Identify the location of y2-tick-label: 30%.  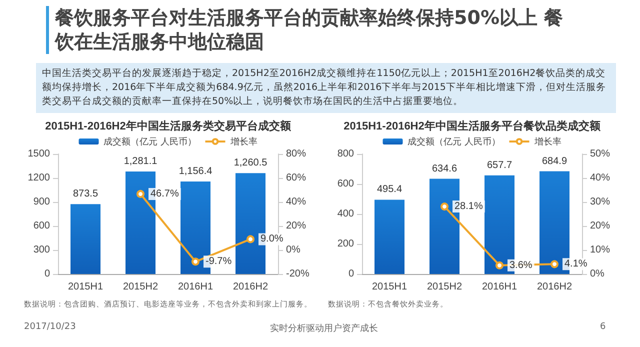
(600, 202).